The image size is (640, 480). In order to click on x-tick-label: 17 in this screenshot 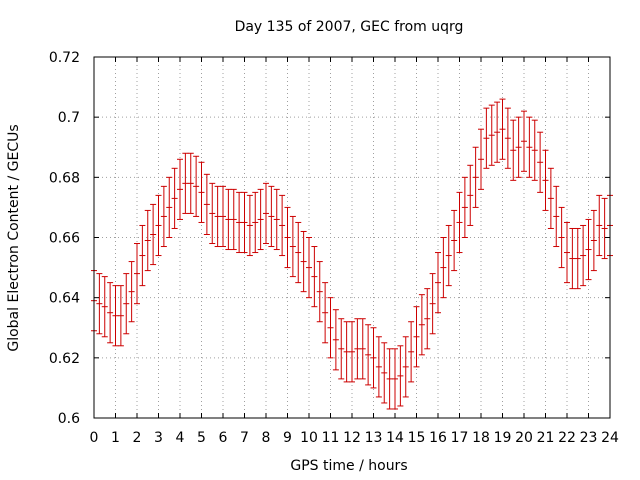, I will do `click(460, 438)`.